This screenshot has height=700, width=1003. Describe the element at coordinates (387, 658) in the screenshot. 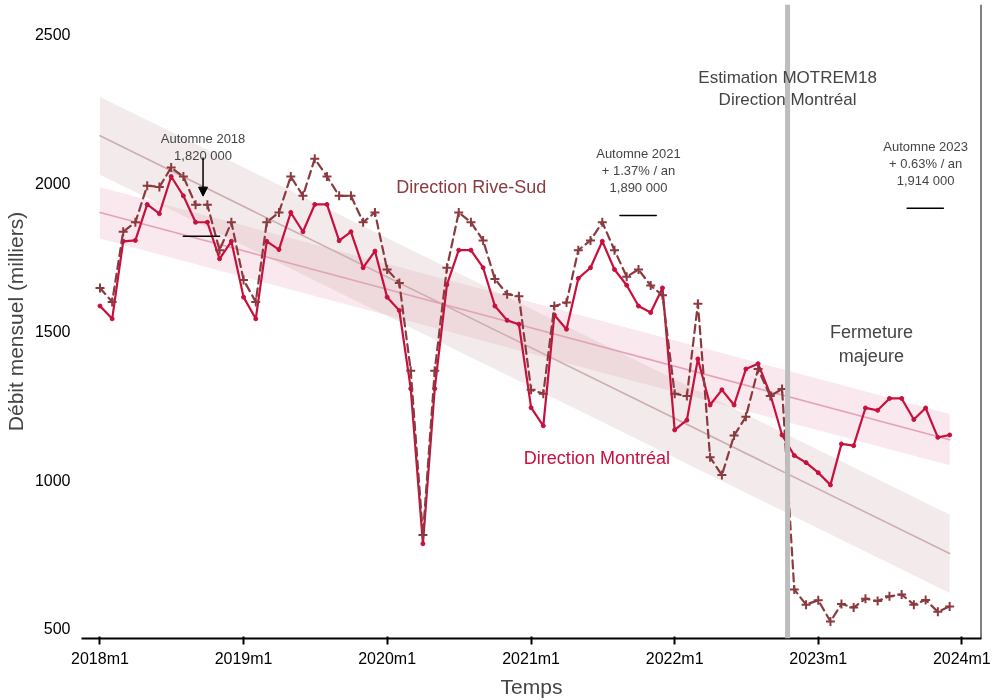

I see `x-tick-label: 2020m1` at that location.